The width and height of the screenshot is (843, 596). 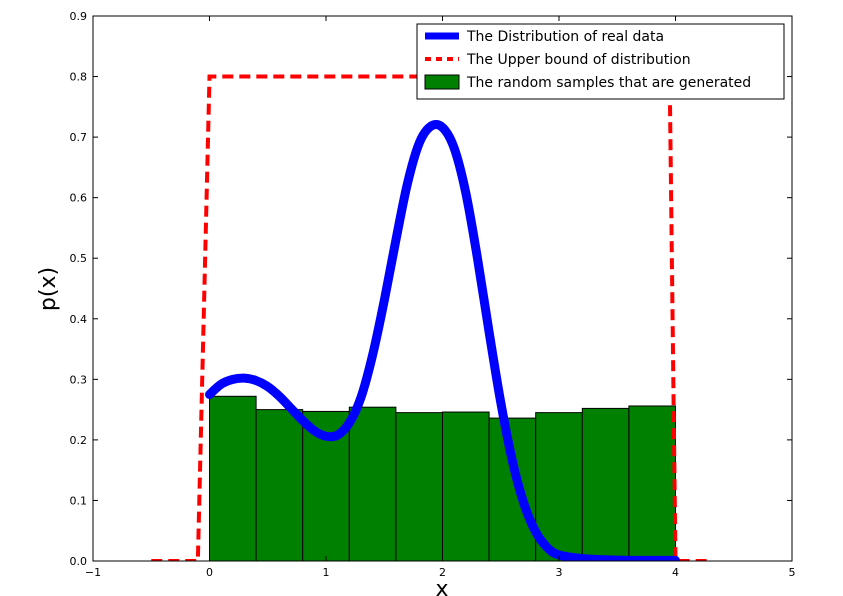 I want to click on y-tick-label: 0.0, so click(x=79, y=561).